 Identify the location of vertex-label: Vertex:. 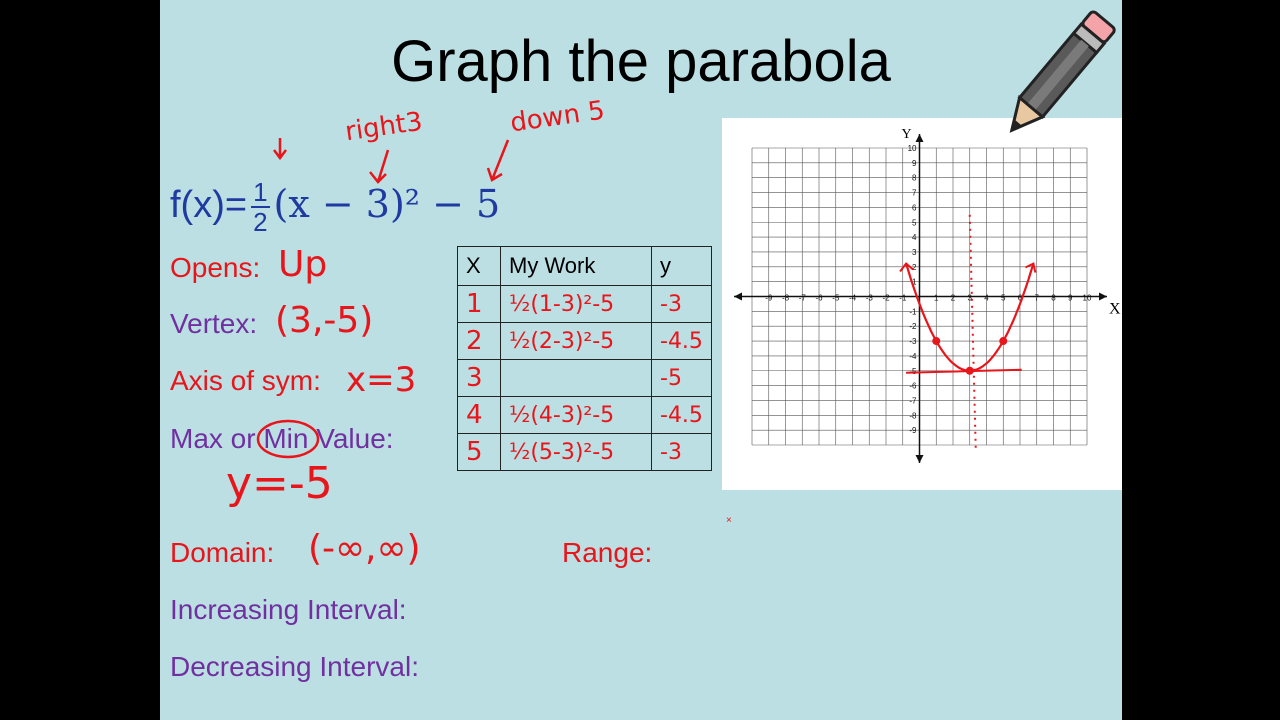
(214, 323).